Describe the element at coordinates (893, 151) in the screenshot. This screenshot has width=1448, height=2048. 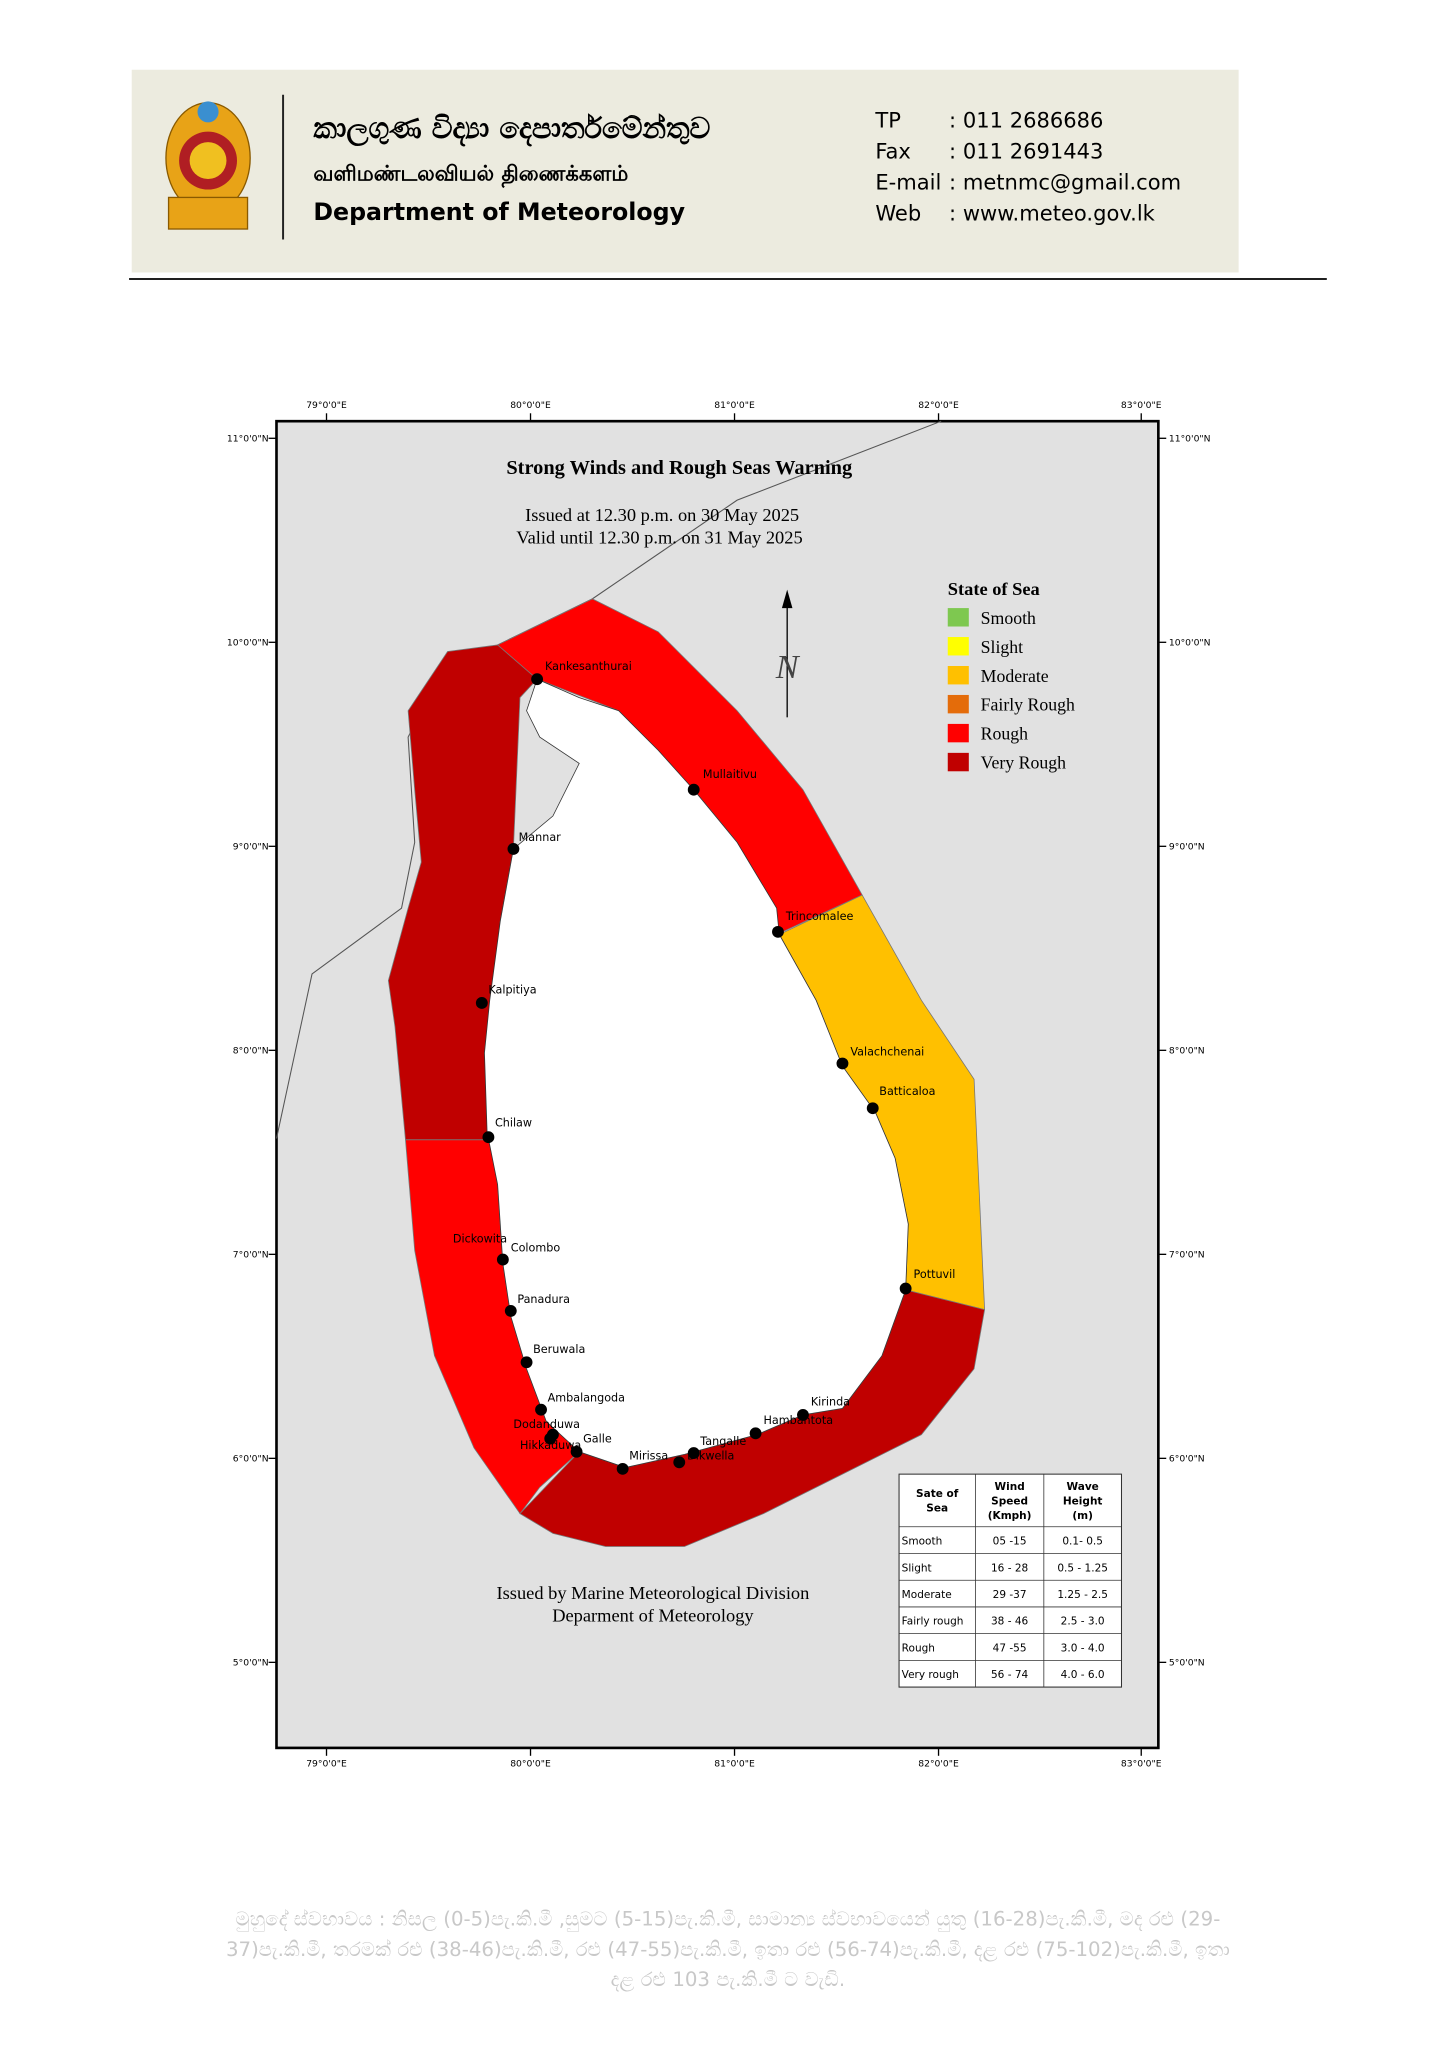
I see `contact-label: Fax` at that location.